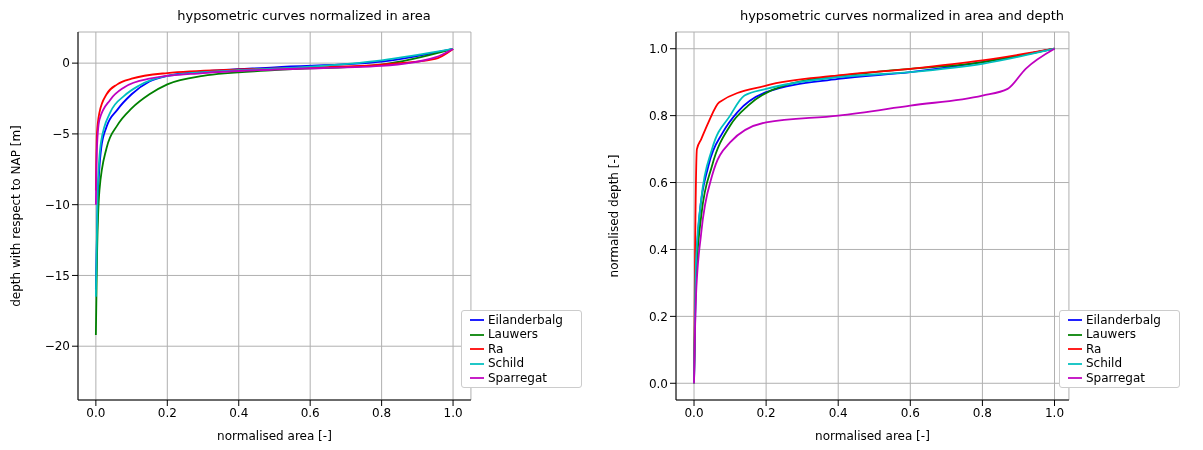 Image resolution: width=1203 pixels, height=450 pixels. Describe the element at coordinates (658, 115) in the screenshot. I see `y-tick-label: 0.8` at that location.